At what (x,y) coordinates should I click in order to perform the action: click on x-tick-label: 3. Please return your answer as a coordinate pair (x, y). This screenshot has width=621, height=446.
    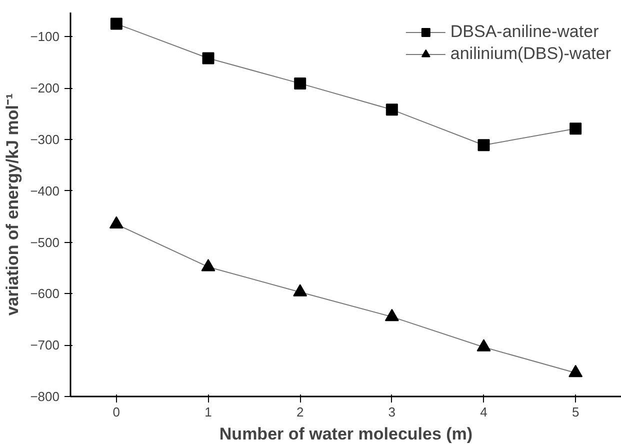
    Looking at the image, I should click on (392, 412).